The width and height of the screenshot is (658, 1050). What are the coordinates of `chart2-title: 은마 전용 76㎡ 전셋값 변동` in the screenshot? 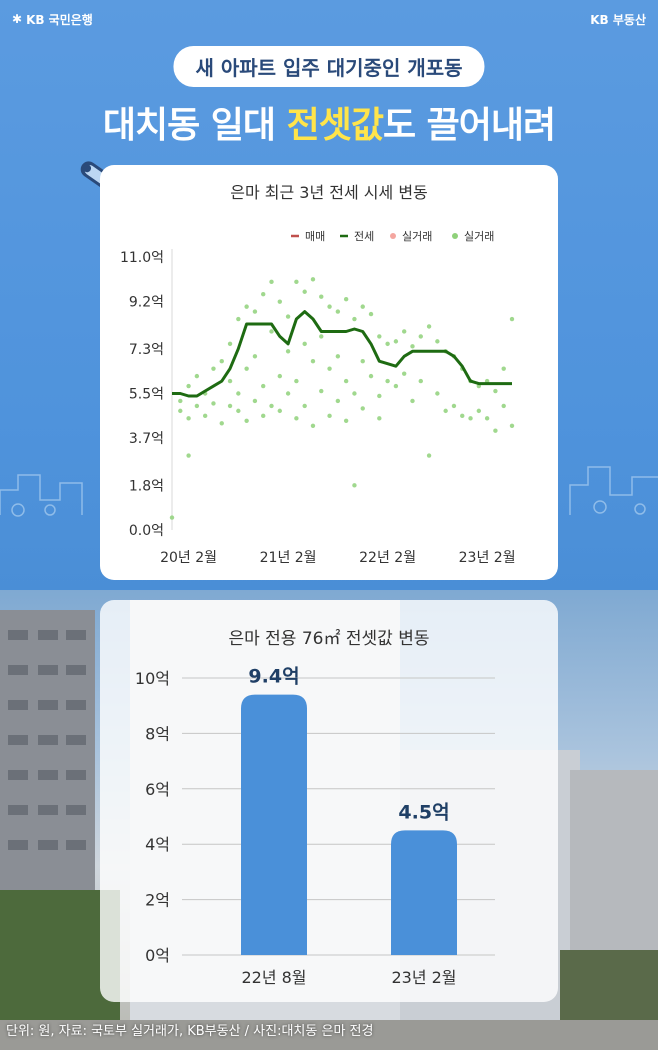 It's located at (329, 639).